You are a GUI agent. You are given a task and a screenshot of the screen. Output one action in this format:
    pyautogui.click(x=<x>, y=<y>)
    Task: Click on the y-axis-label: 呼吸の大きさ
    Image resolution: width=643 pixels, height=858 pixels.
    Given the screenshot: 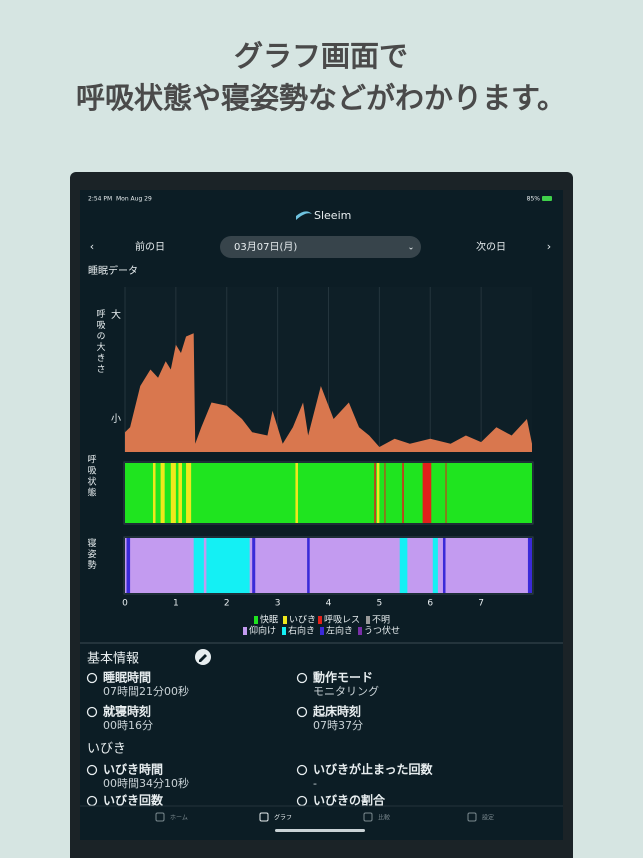 What is the action you would take?
    pyautogui.click(x=100, y=342)
    